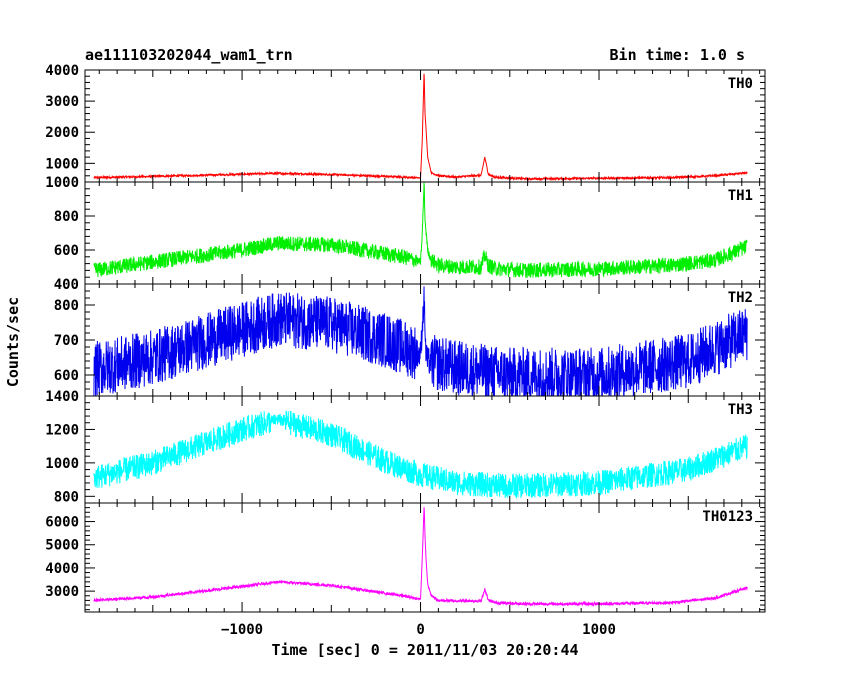  Describe the element at coordinates (420, 127) in the screenshot. I see `series-th0-trace` at that location.